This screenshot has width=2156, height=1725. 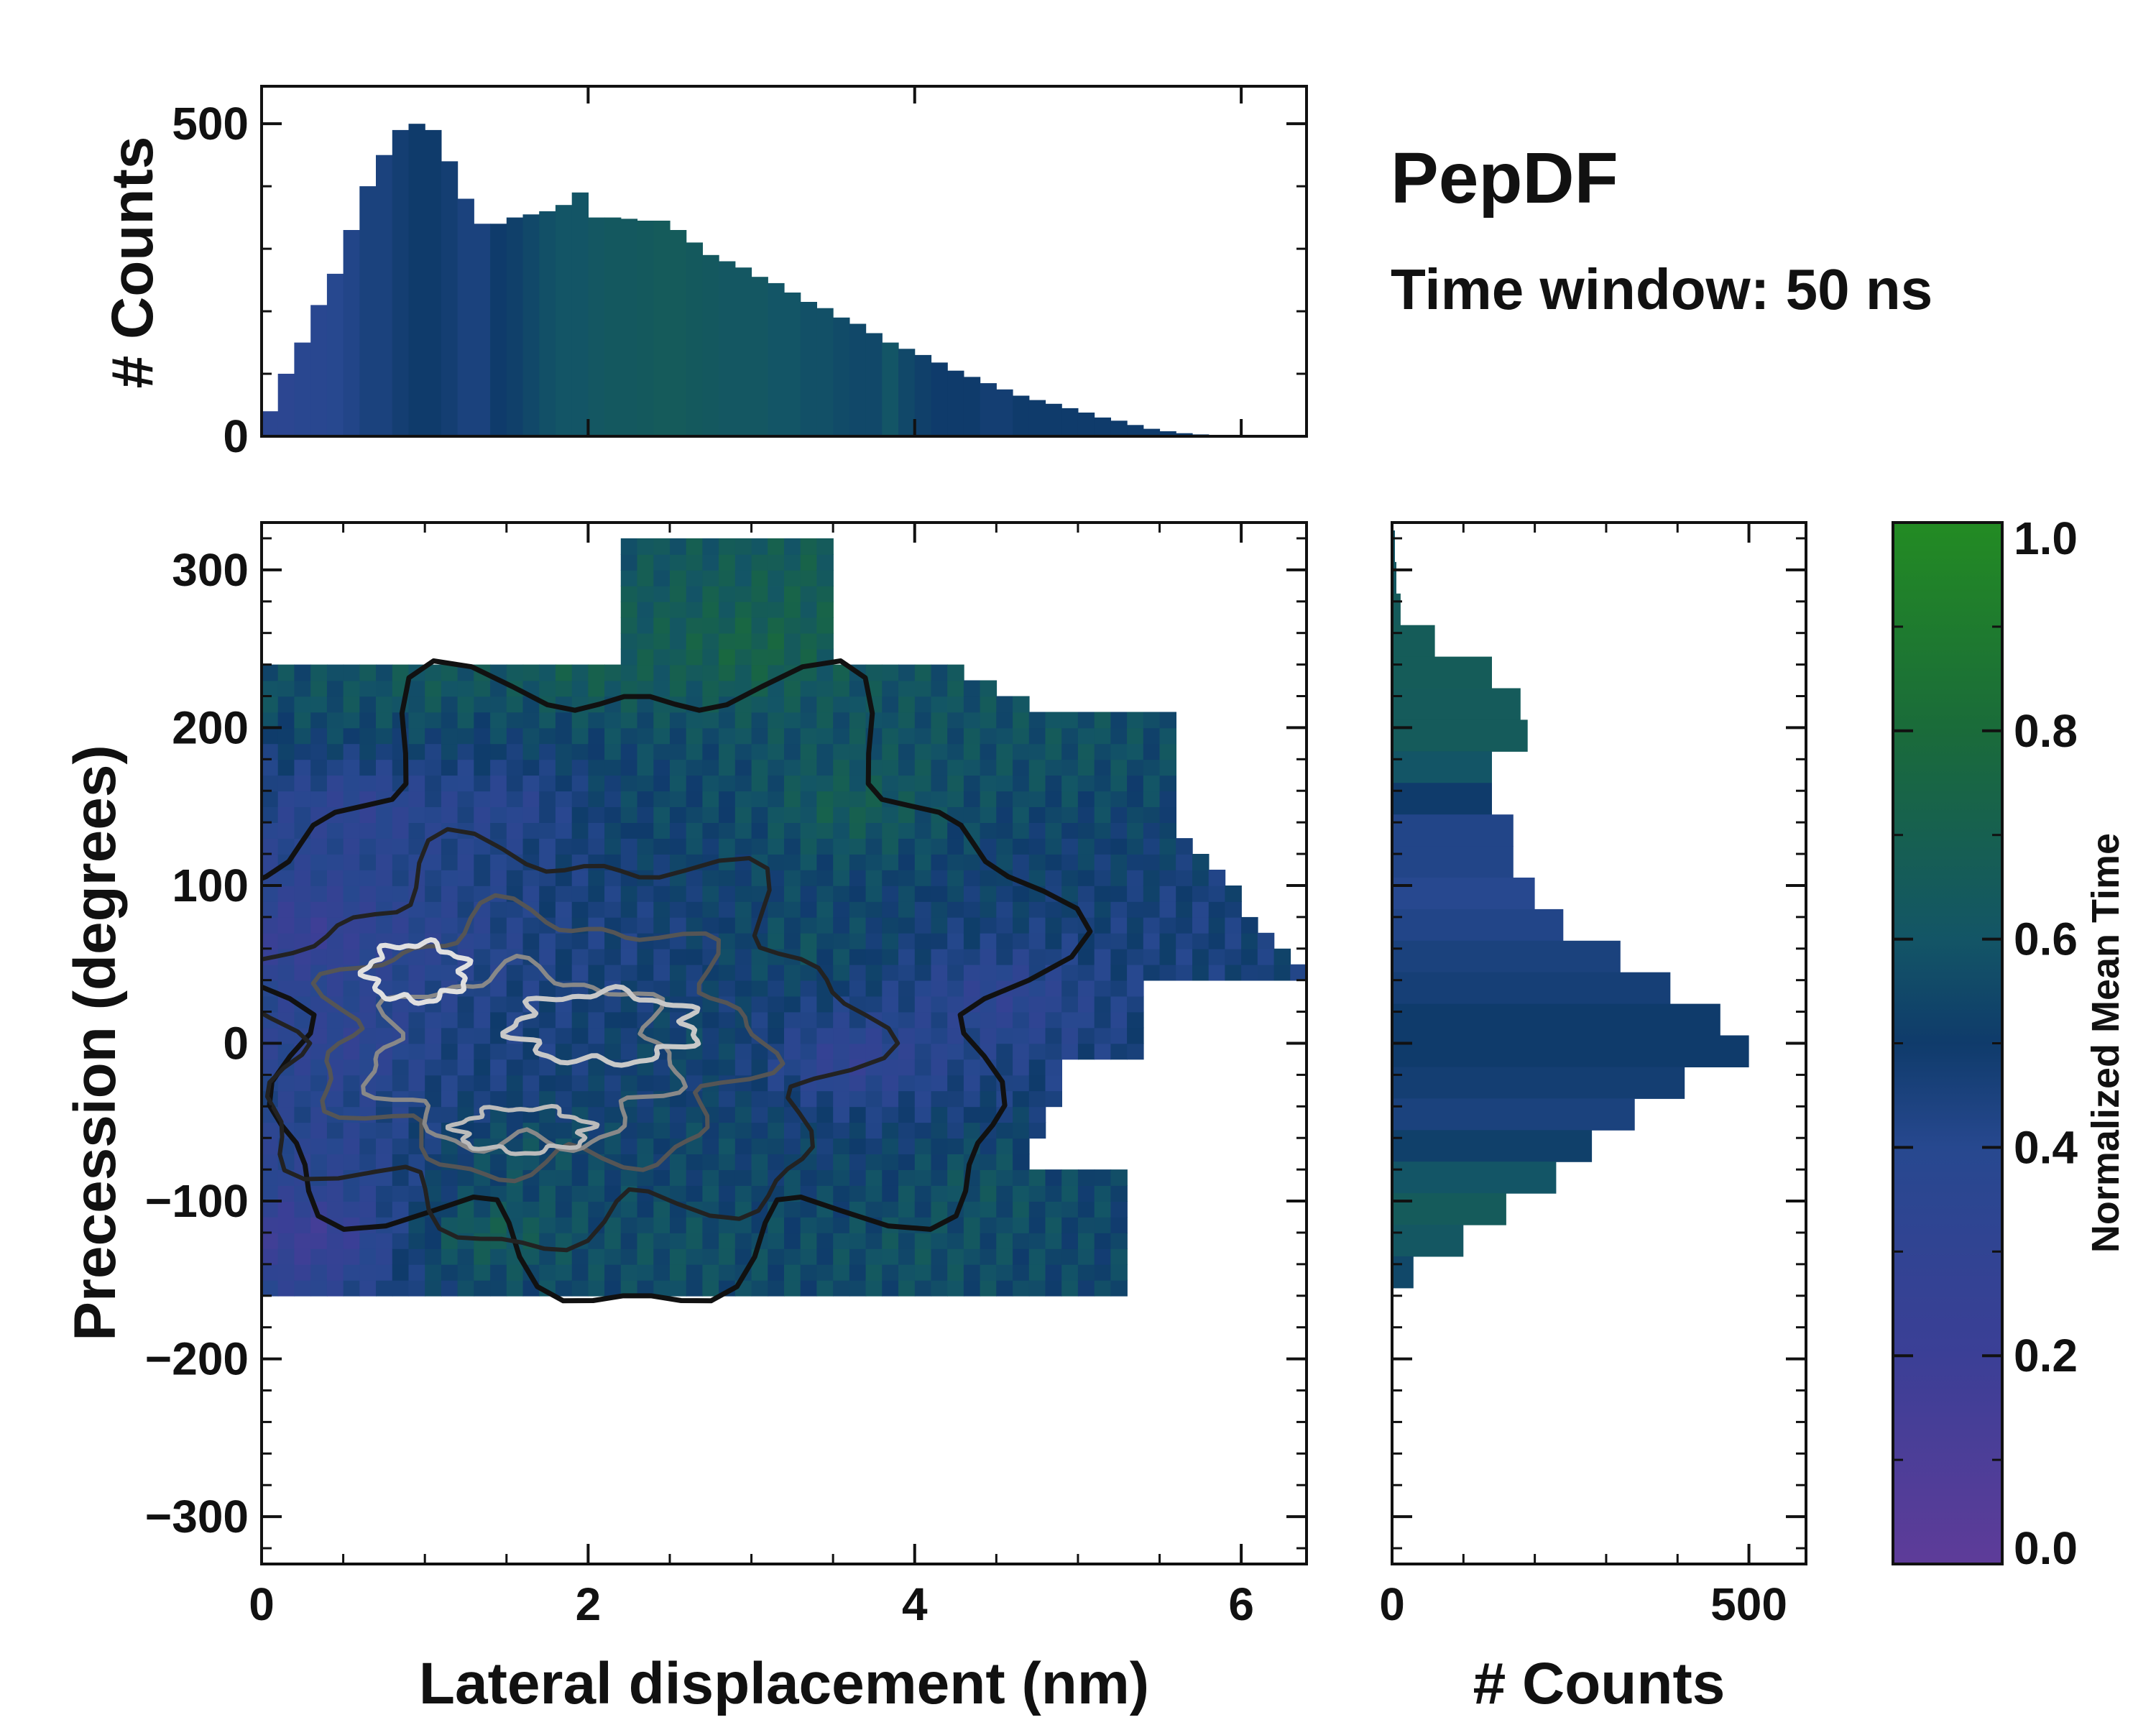 I want to click on heatmap-cell-1957, so click(x=1021, y=1020).